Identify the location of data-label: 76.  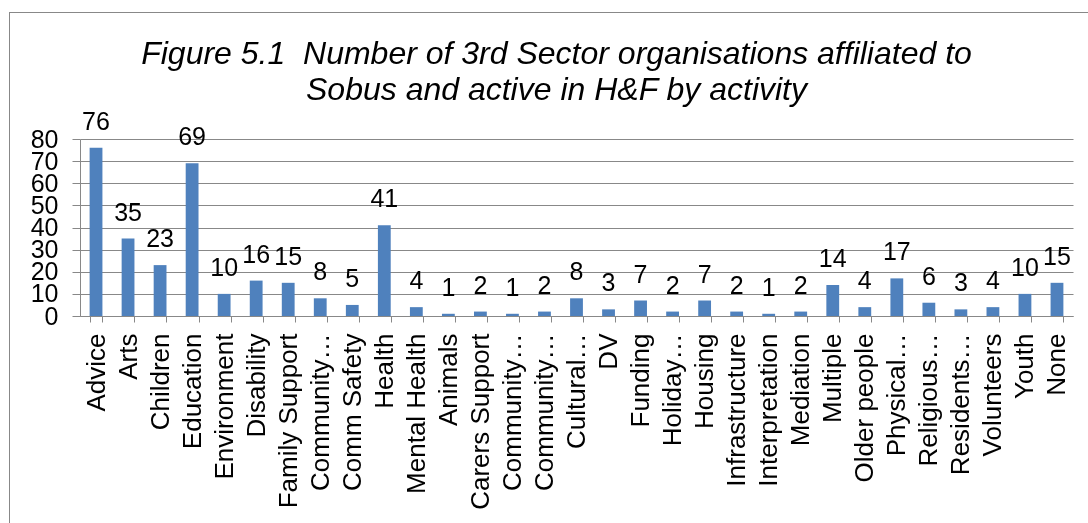
(96, 120).